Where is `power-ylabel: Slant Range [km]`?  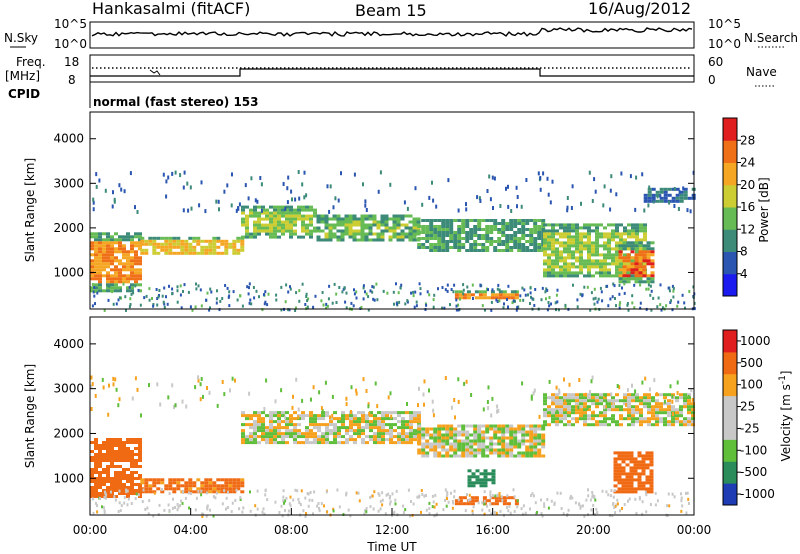 power-ylabel: Slant Range [km] is located at coordinates (30, 210).